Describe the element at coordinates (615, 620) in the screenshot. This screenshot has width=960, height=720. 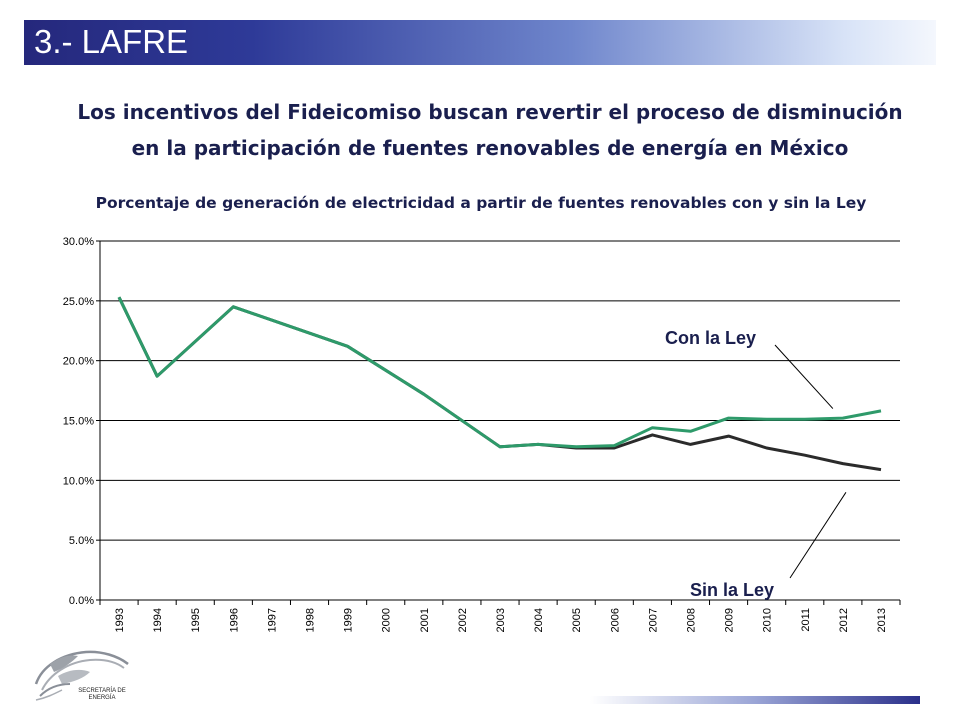
I see `x-tick-label: 2006` at that location.